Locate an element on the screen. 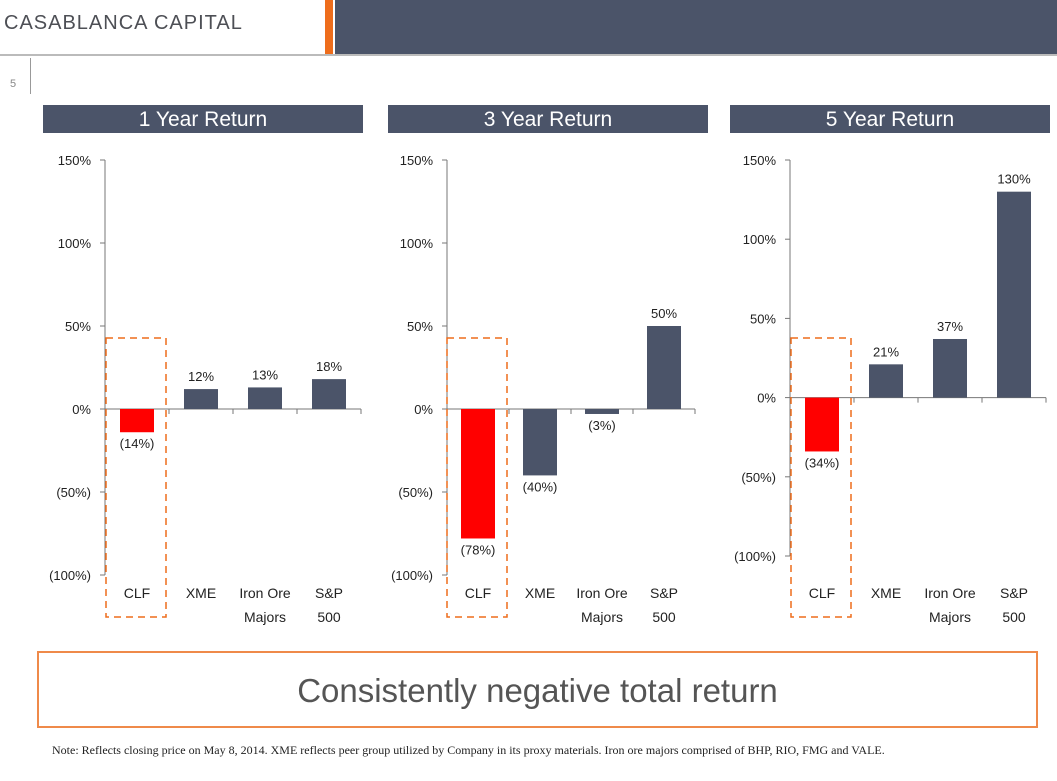 The height and width of the screenshot is (781, 1057). data-label: (78%) is located at coordinates (478, 549).